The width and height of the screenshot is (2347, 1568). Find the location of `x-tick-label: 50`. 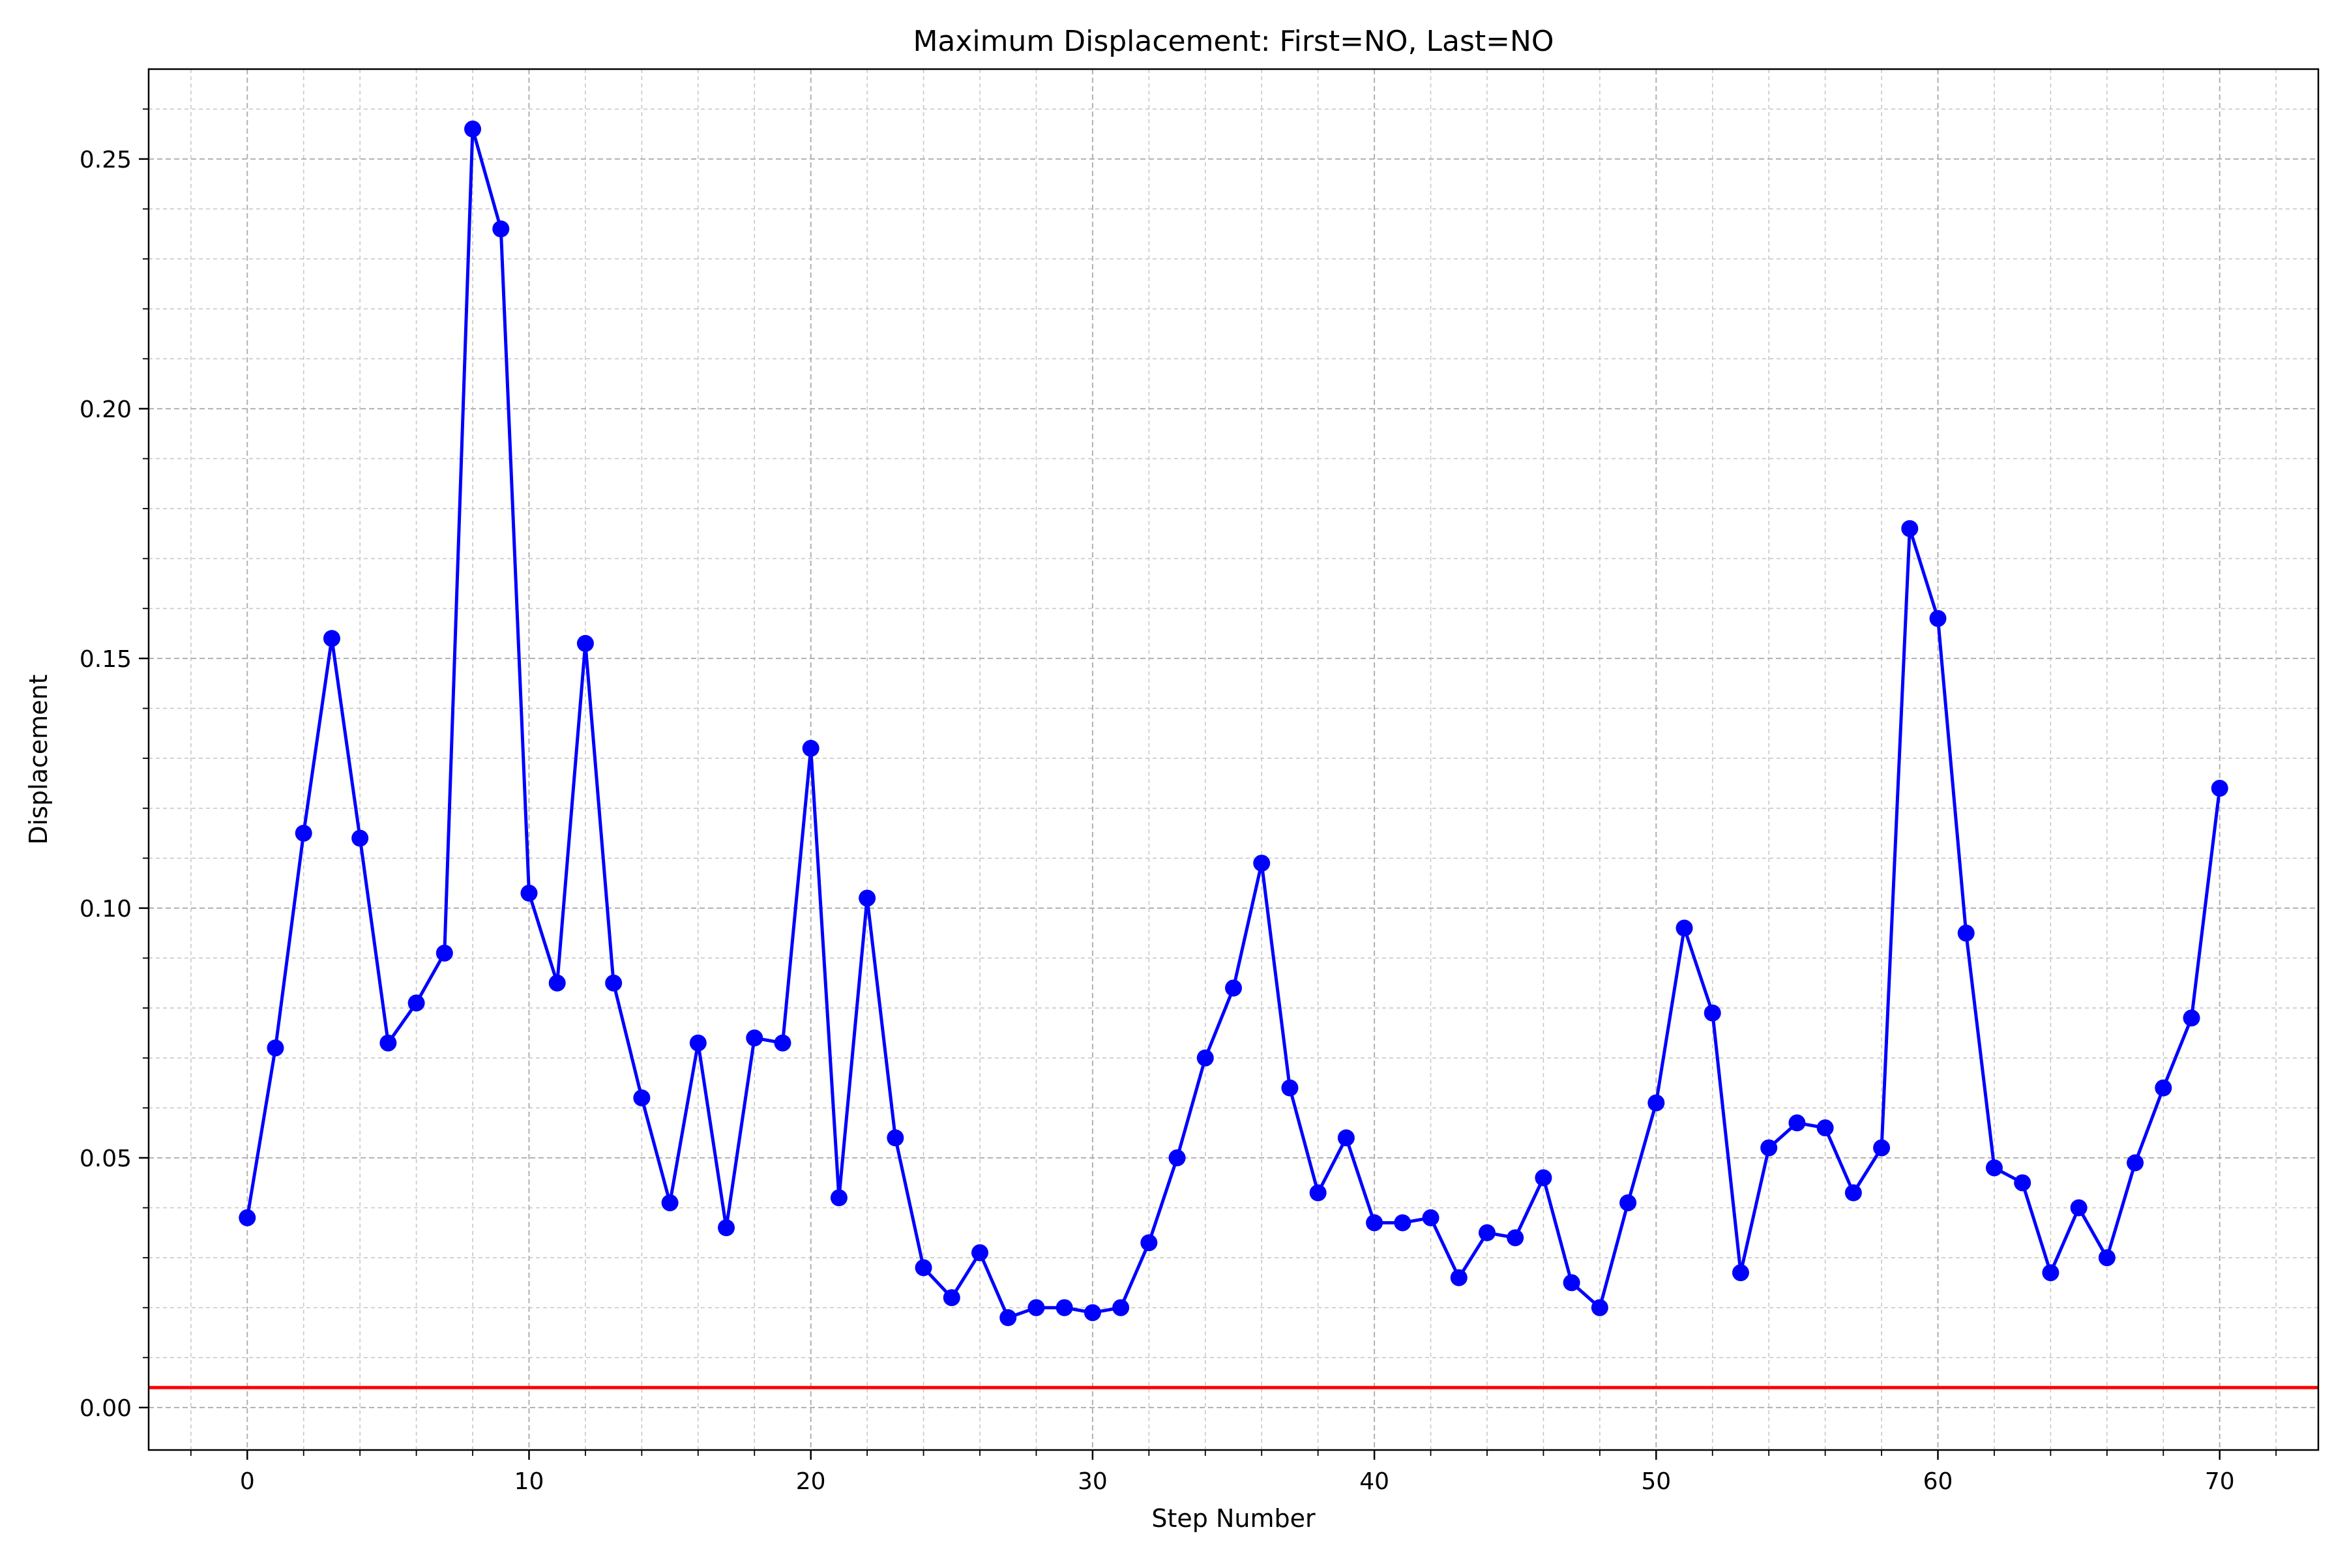

x-tick-label: 50 is located at coordinates (1656, 1482).